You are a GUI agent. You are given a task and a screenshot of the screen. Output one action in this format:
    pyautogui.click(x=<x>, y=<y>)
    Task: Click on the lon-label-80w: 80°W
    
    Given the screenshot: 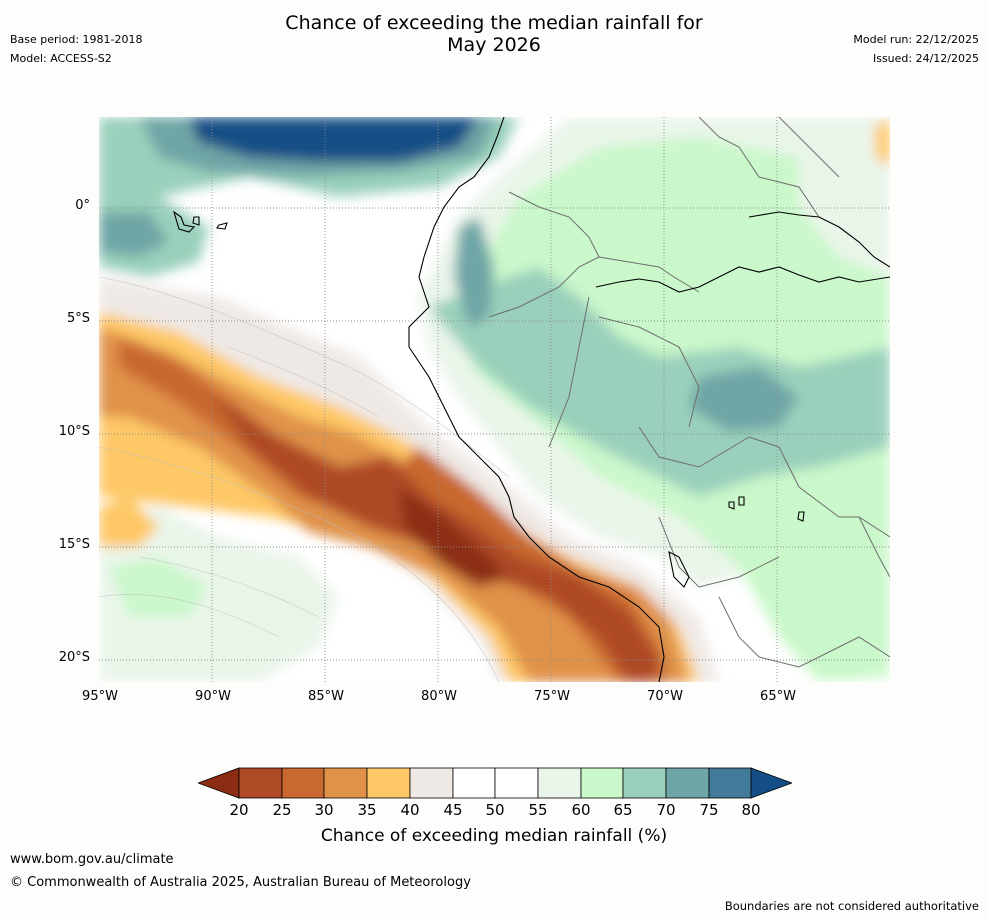 What is the action you would take?
    pyautogui.click(x=439, y=696)
    